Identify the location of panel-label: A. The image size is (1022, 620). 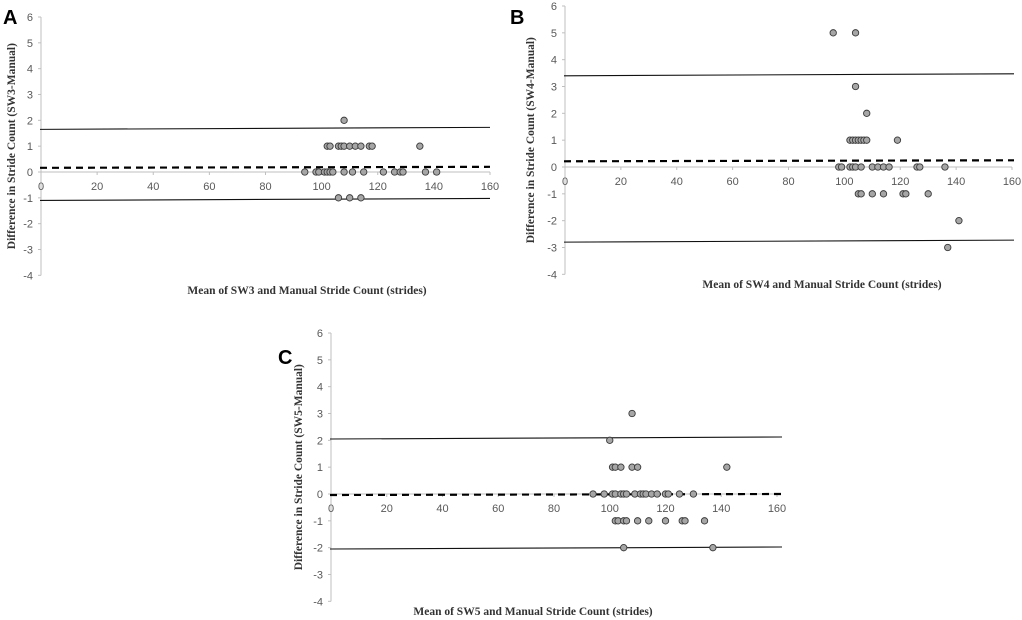
(10, 18).